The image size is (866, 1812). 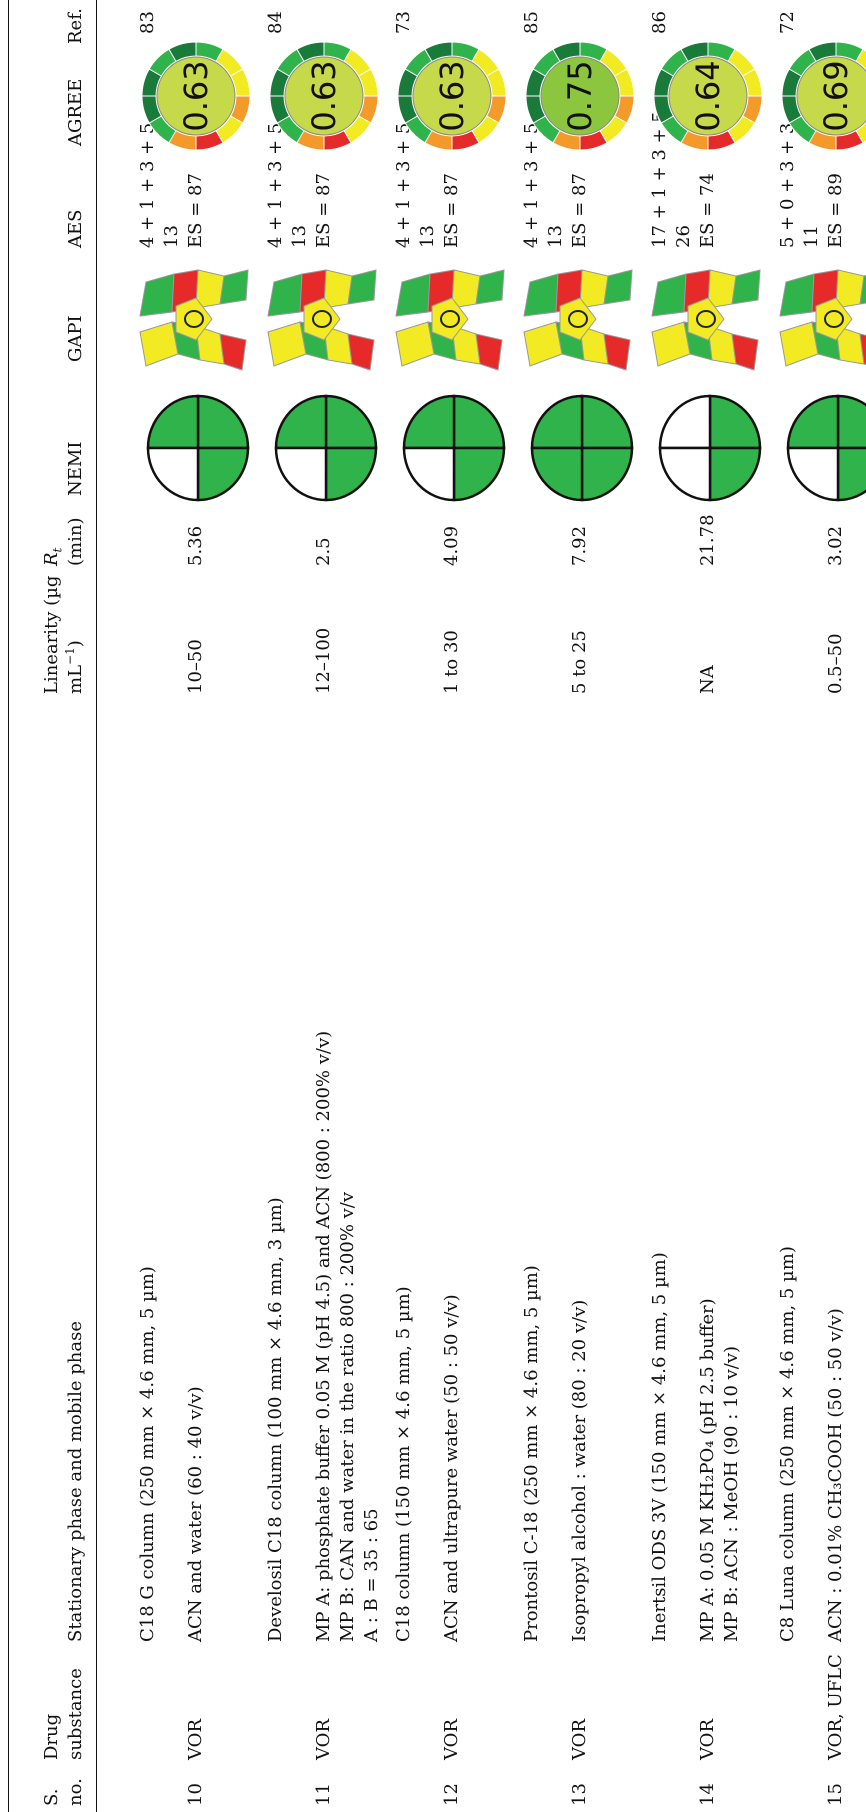 I want to click on row-stationary-phase: C8 Luna column (250 mm × 4.6 mm, 5 µm), so click(x=787, y=1444).